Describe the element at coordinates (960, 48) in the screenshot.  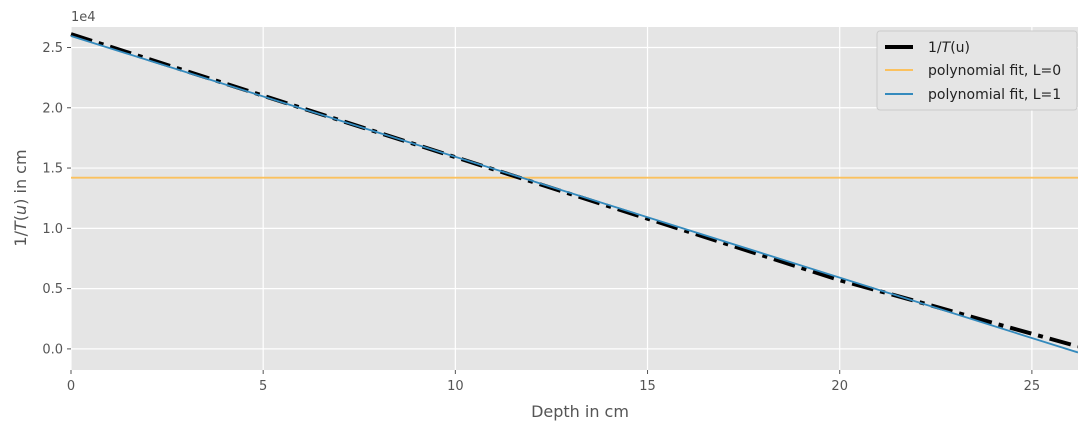
I see `legend-label-1tu-part: (u)` at that location.